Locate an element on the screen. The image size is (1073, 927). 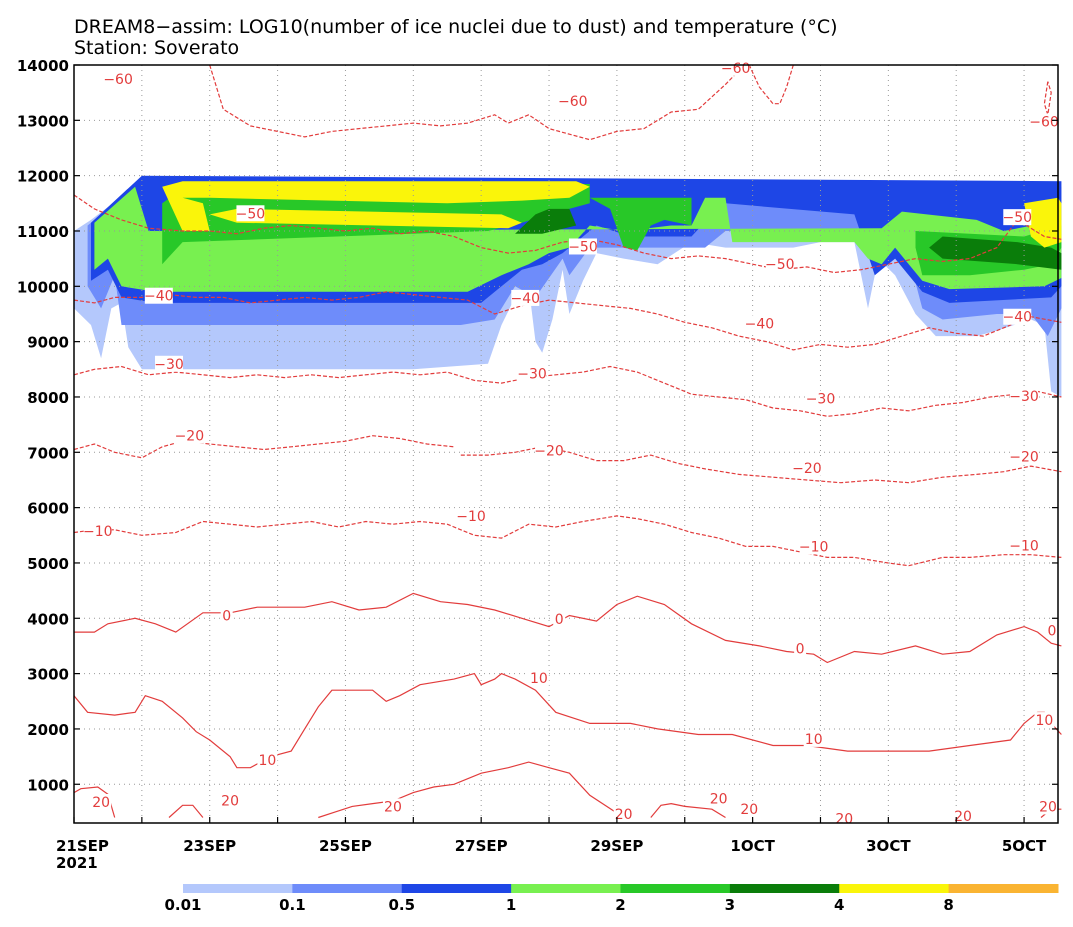
contour-label: −50 is located at coordinates (583, 247).